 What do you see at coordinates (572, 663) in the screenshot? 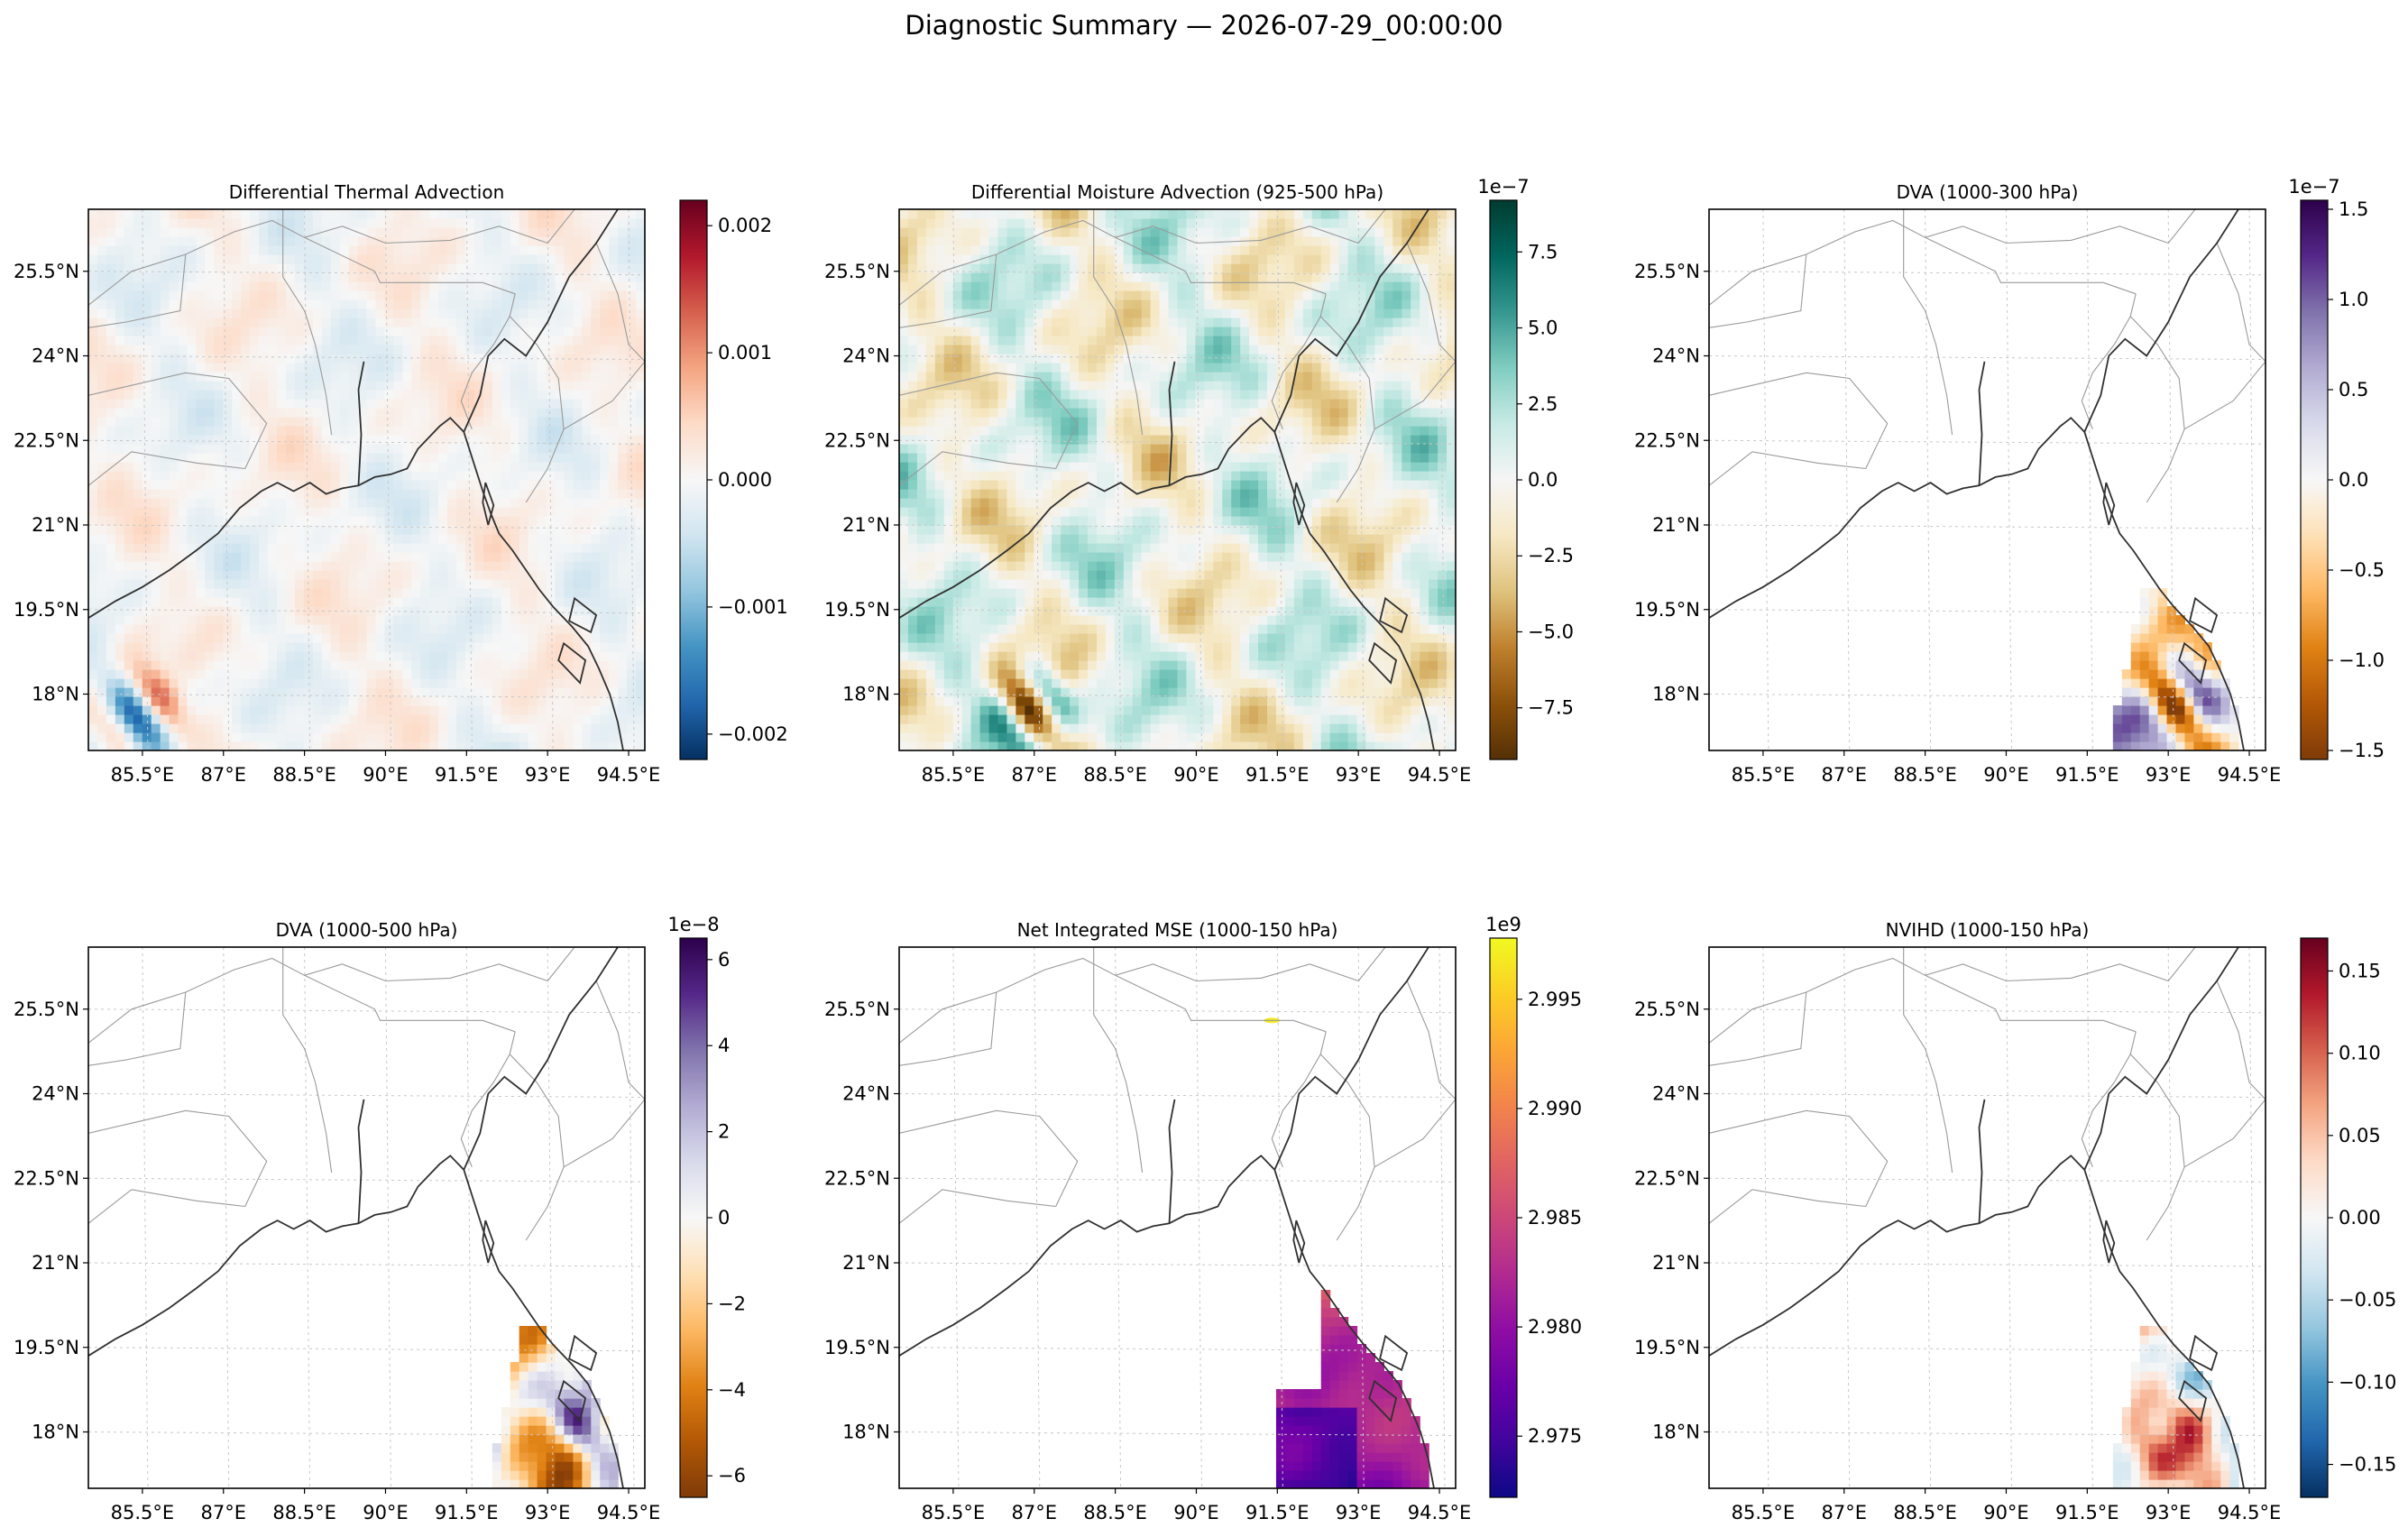
I see `island` at bounding box center [572, 663].